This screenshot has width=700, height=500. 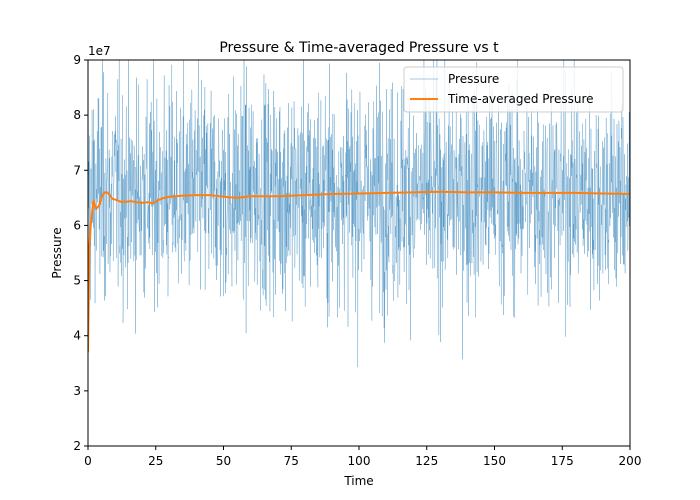 I want to click on x-tick-label: 25, so click(x=155, y=461).